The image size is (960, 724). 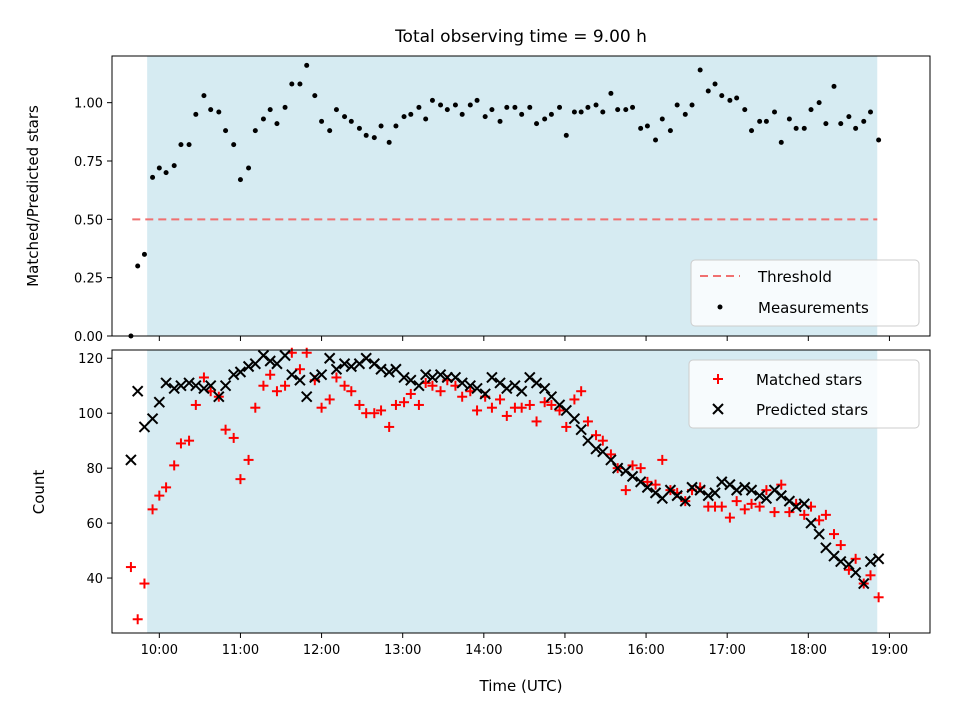 What do you see at coordinates (794, 277) in the screenshot?
I see `legend-threshold-label: Threshold` at bounding box center [794, 277].